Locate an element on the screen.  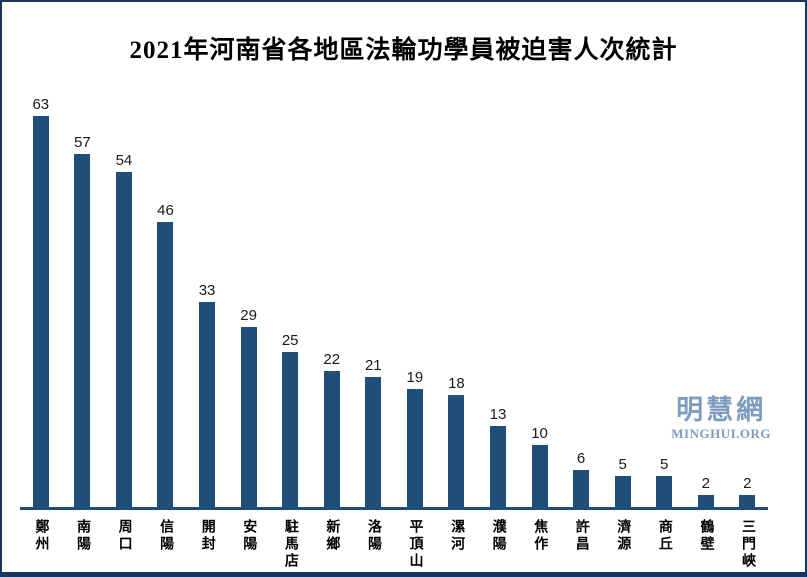
category-label-cell: 濟源 is located at coordinates (623, 536).